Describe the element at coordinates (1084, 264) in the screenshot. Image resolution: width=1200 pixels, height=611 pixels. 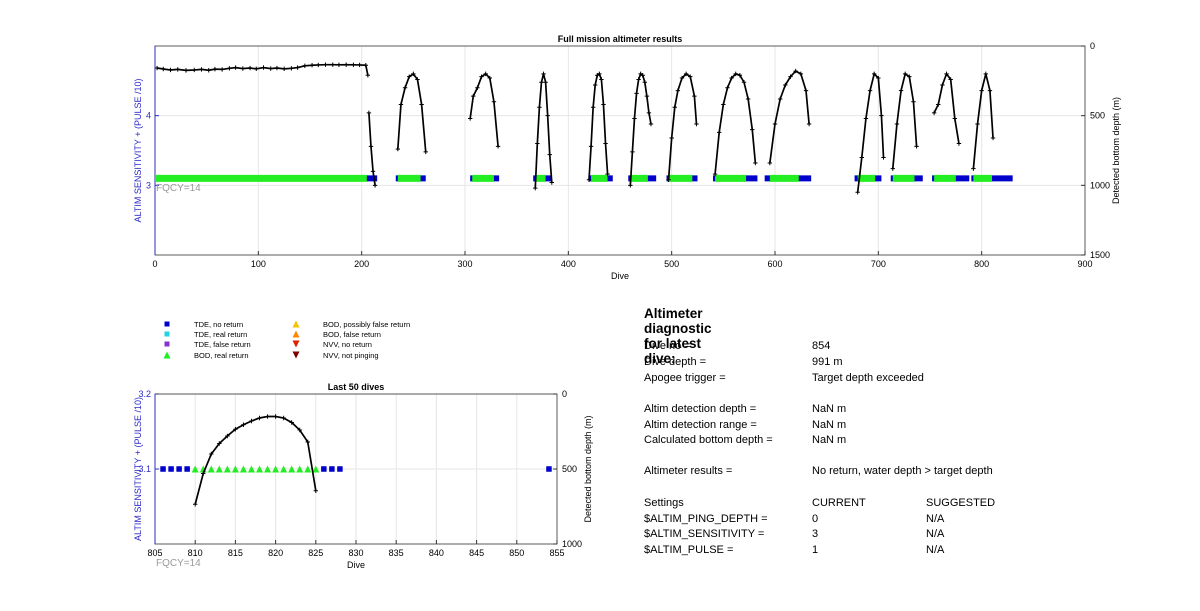
I see `x-tick-label: 900` at that location.